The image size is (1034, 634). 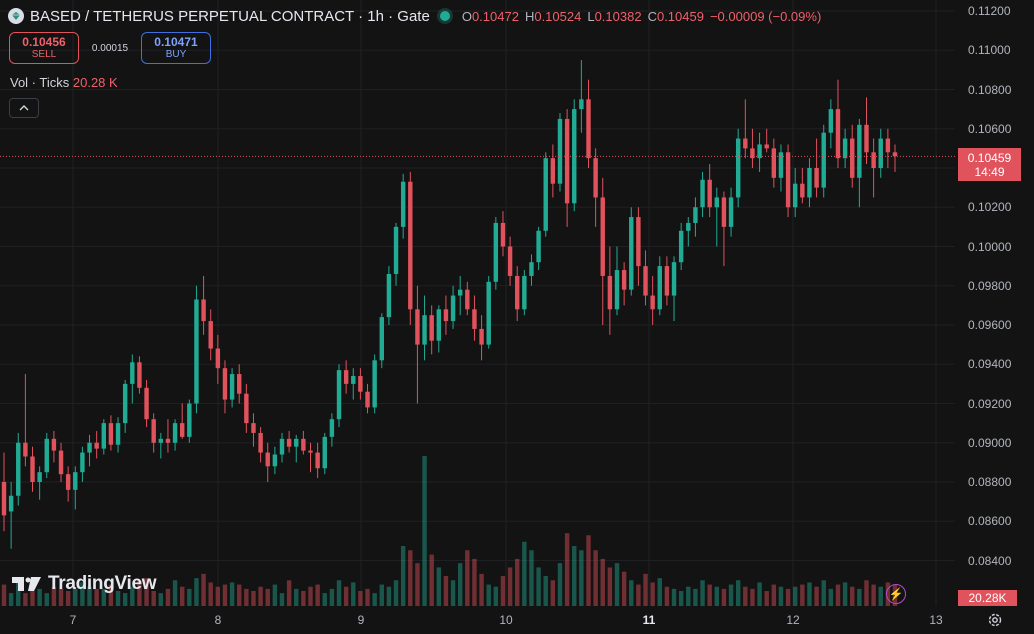 What do you see at coordinates (529, 16) in the screenshot?
I see `high-label: H` at bounding box center [529, 16].